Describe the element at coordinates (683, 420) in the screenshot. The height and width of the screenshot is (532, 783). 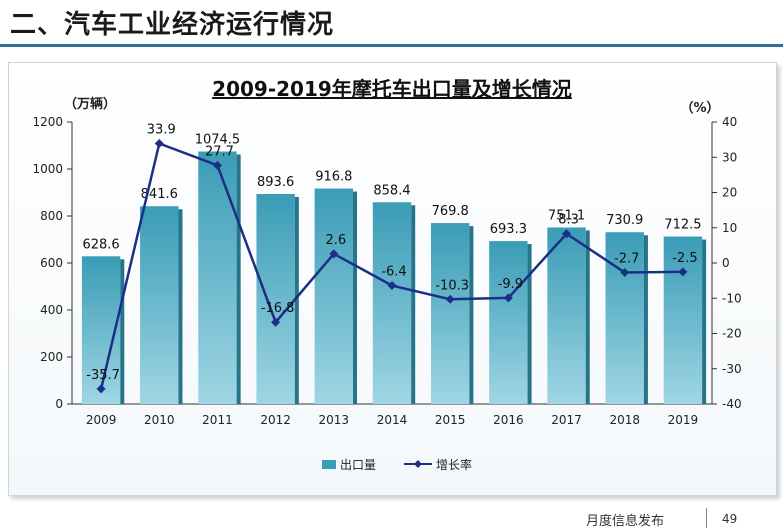
I see `x-tick-label: 2019` at that location.